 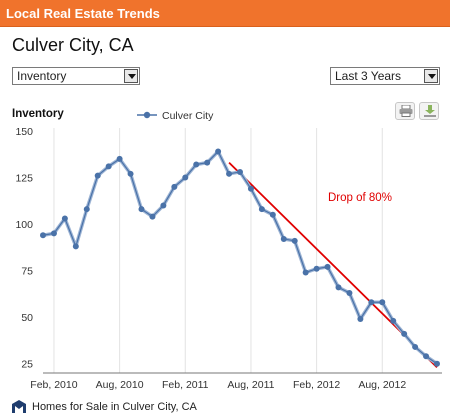 I want to click on download-icon, so click(x=430, y=111).